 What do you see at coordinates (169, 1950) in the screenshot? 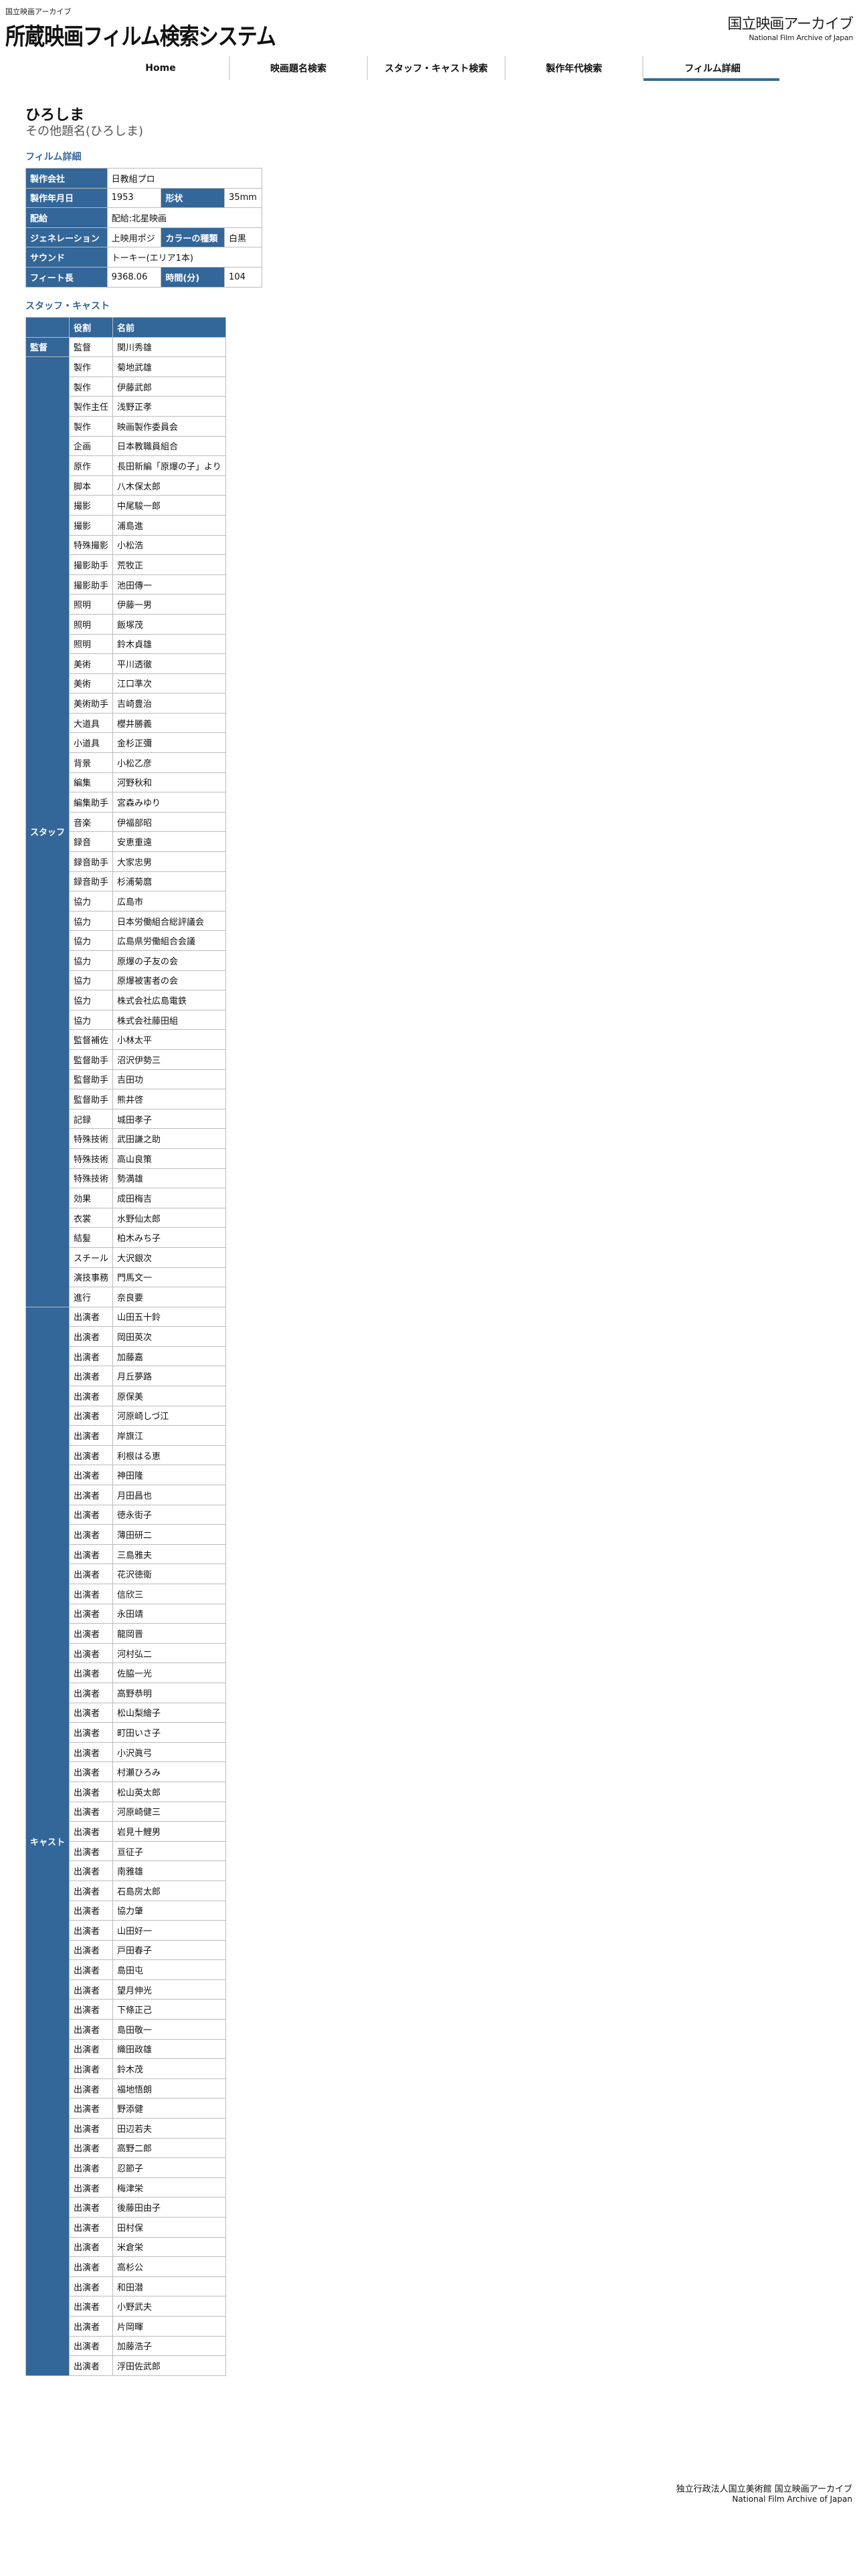
I see `name-cell: 戸田春子` at bounding box center [169, 1950].